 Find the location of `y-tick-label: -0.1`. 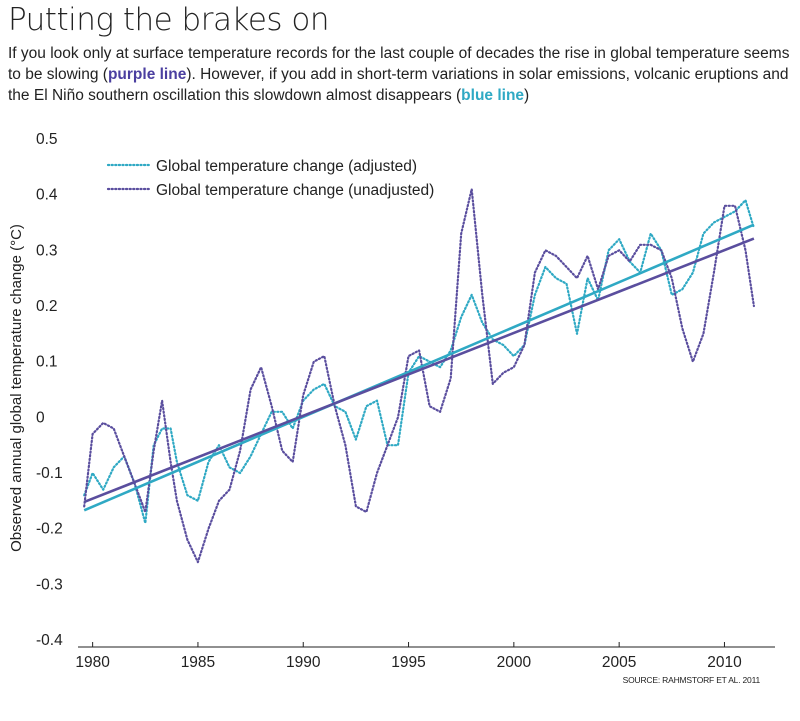

y-tick-label: -0.1 is located at coordinates (49, 473).